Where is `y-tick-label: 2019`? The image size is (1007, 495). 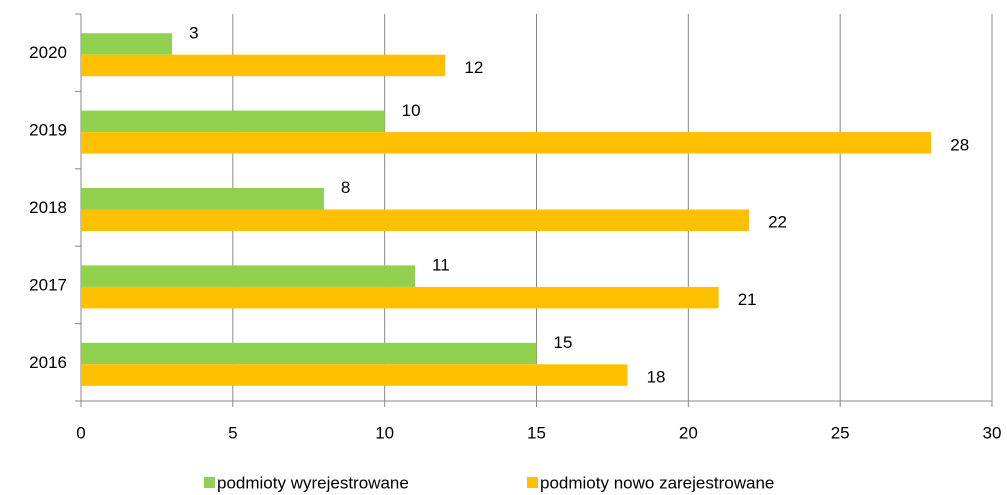 y-tick-label: 2019 is located at coordinates (48, 130).